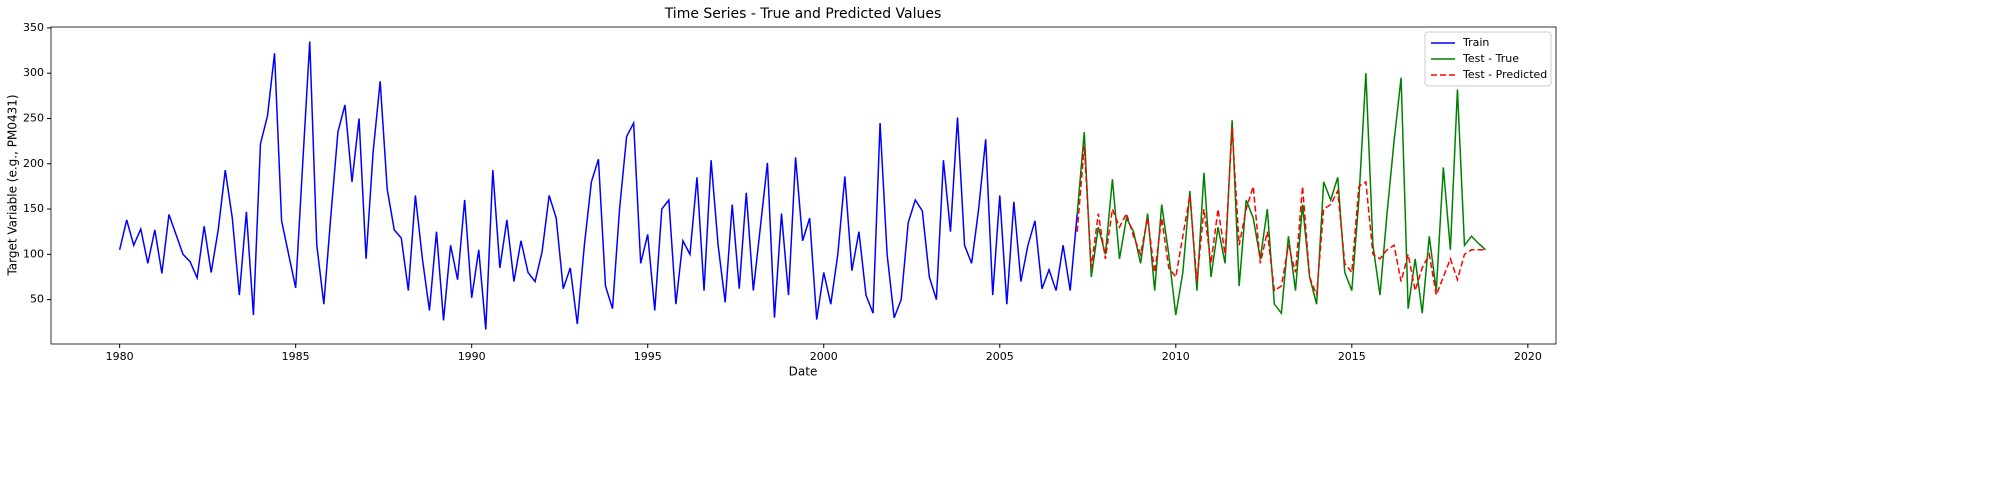  I want to click on y-tick-label: 100, so click(33, 253).